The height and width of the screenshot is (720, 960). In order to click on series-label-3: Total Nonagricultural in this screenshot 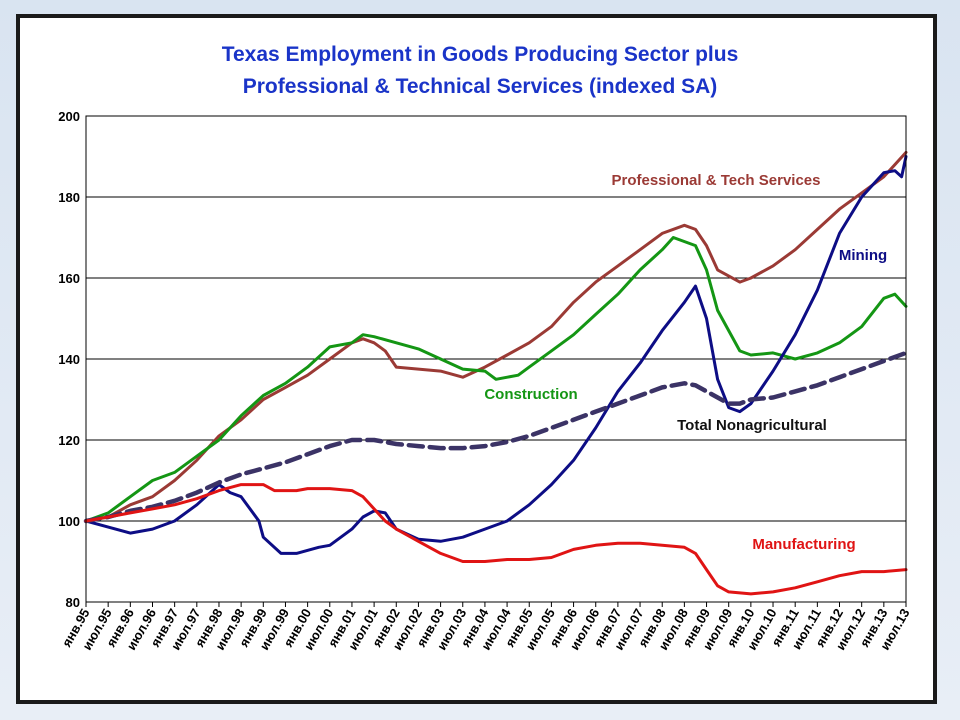, I will do `click(752, 425)`.